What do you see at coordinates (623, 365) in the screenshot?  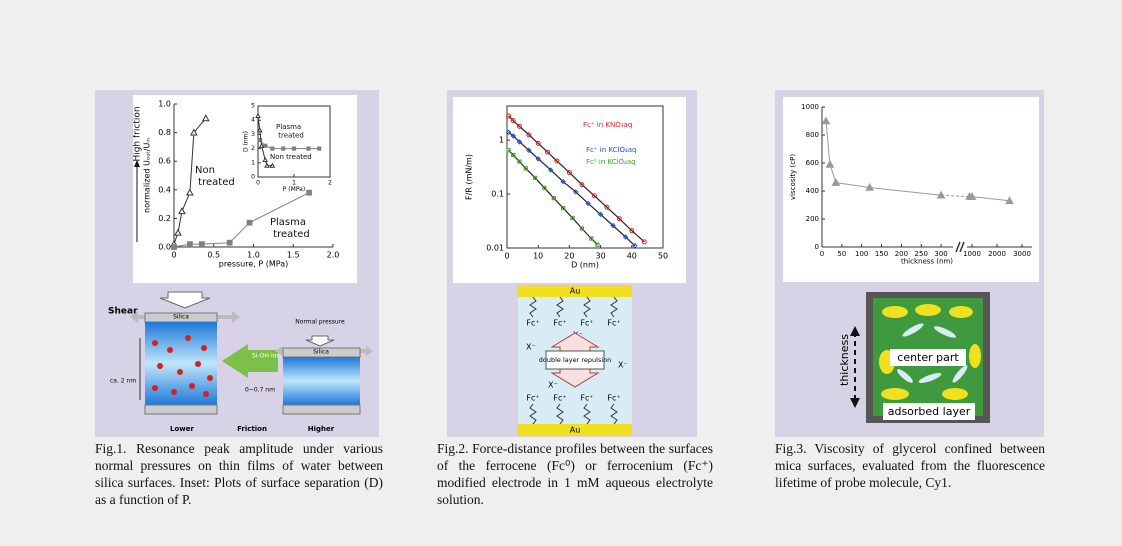 I see `label: X⁻` at bounding box center [623, 365].